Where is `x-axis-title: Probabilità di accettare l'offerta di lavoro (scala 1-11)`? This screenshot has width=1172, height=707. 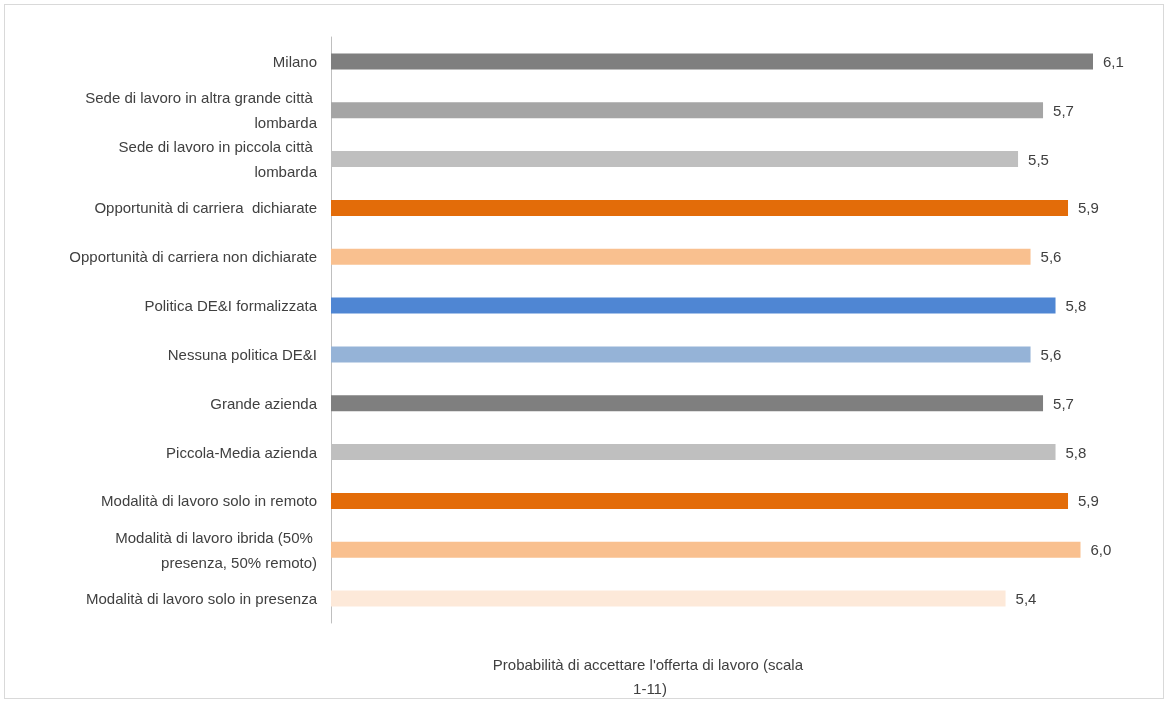 x-axis-title: Probabilità di accettare l'offerta di lavoro (scala 1-11) is located at coordinates (650, 676).